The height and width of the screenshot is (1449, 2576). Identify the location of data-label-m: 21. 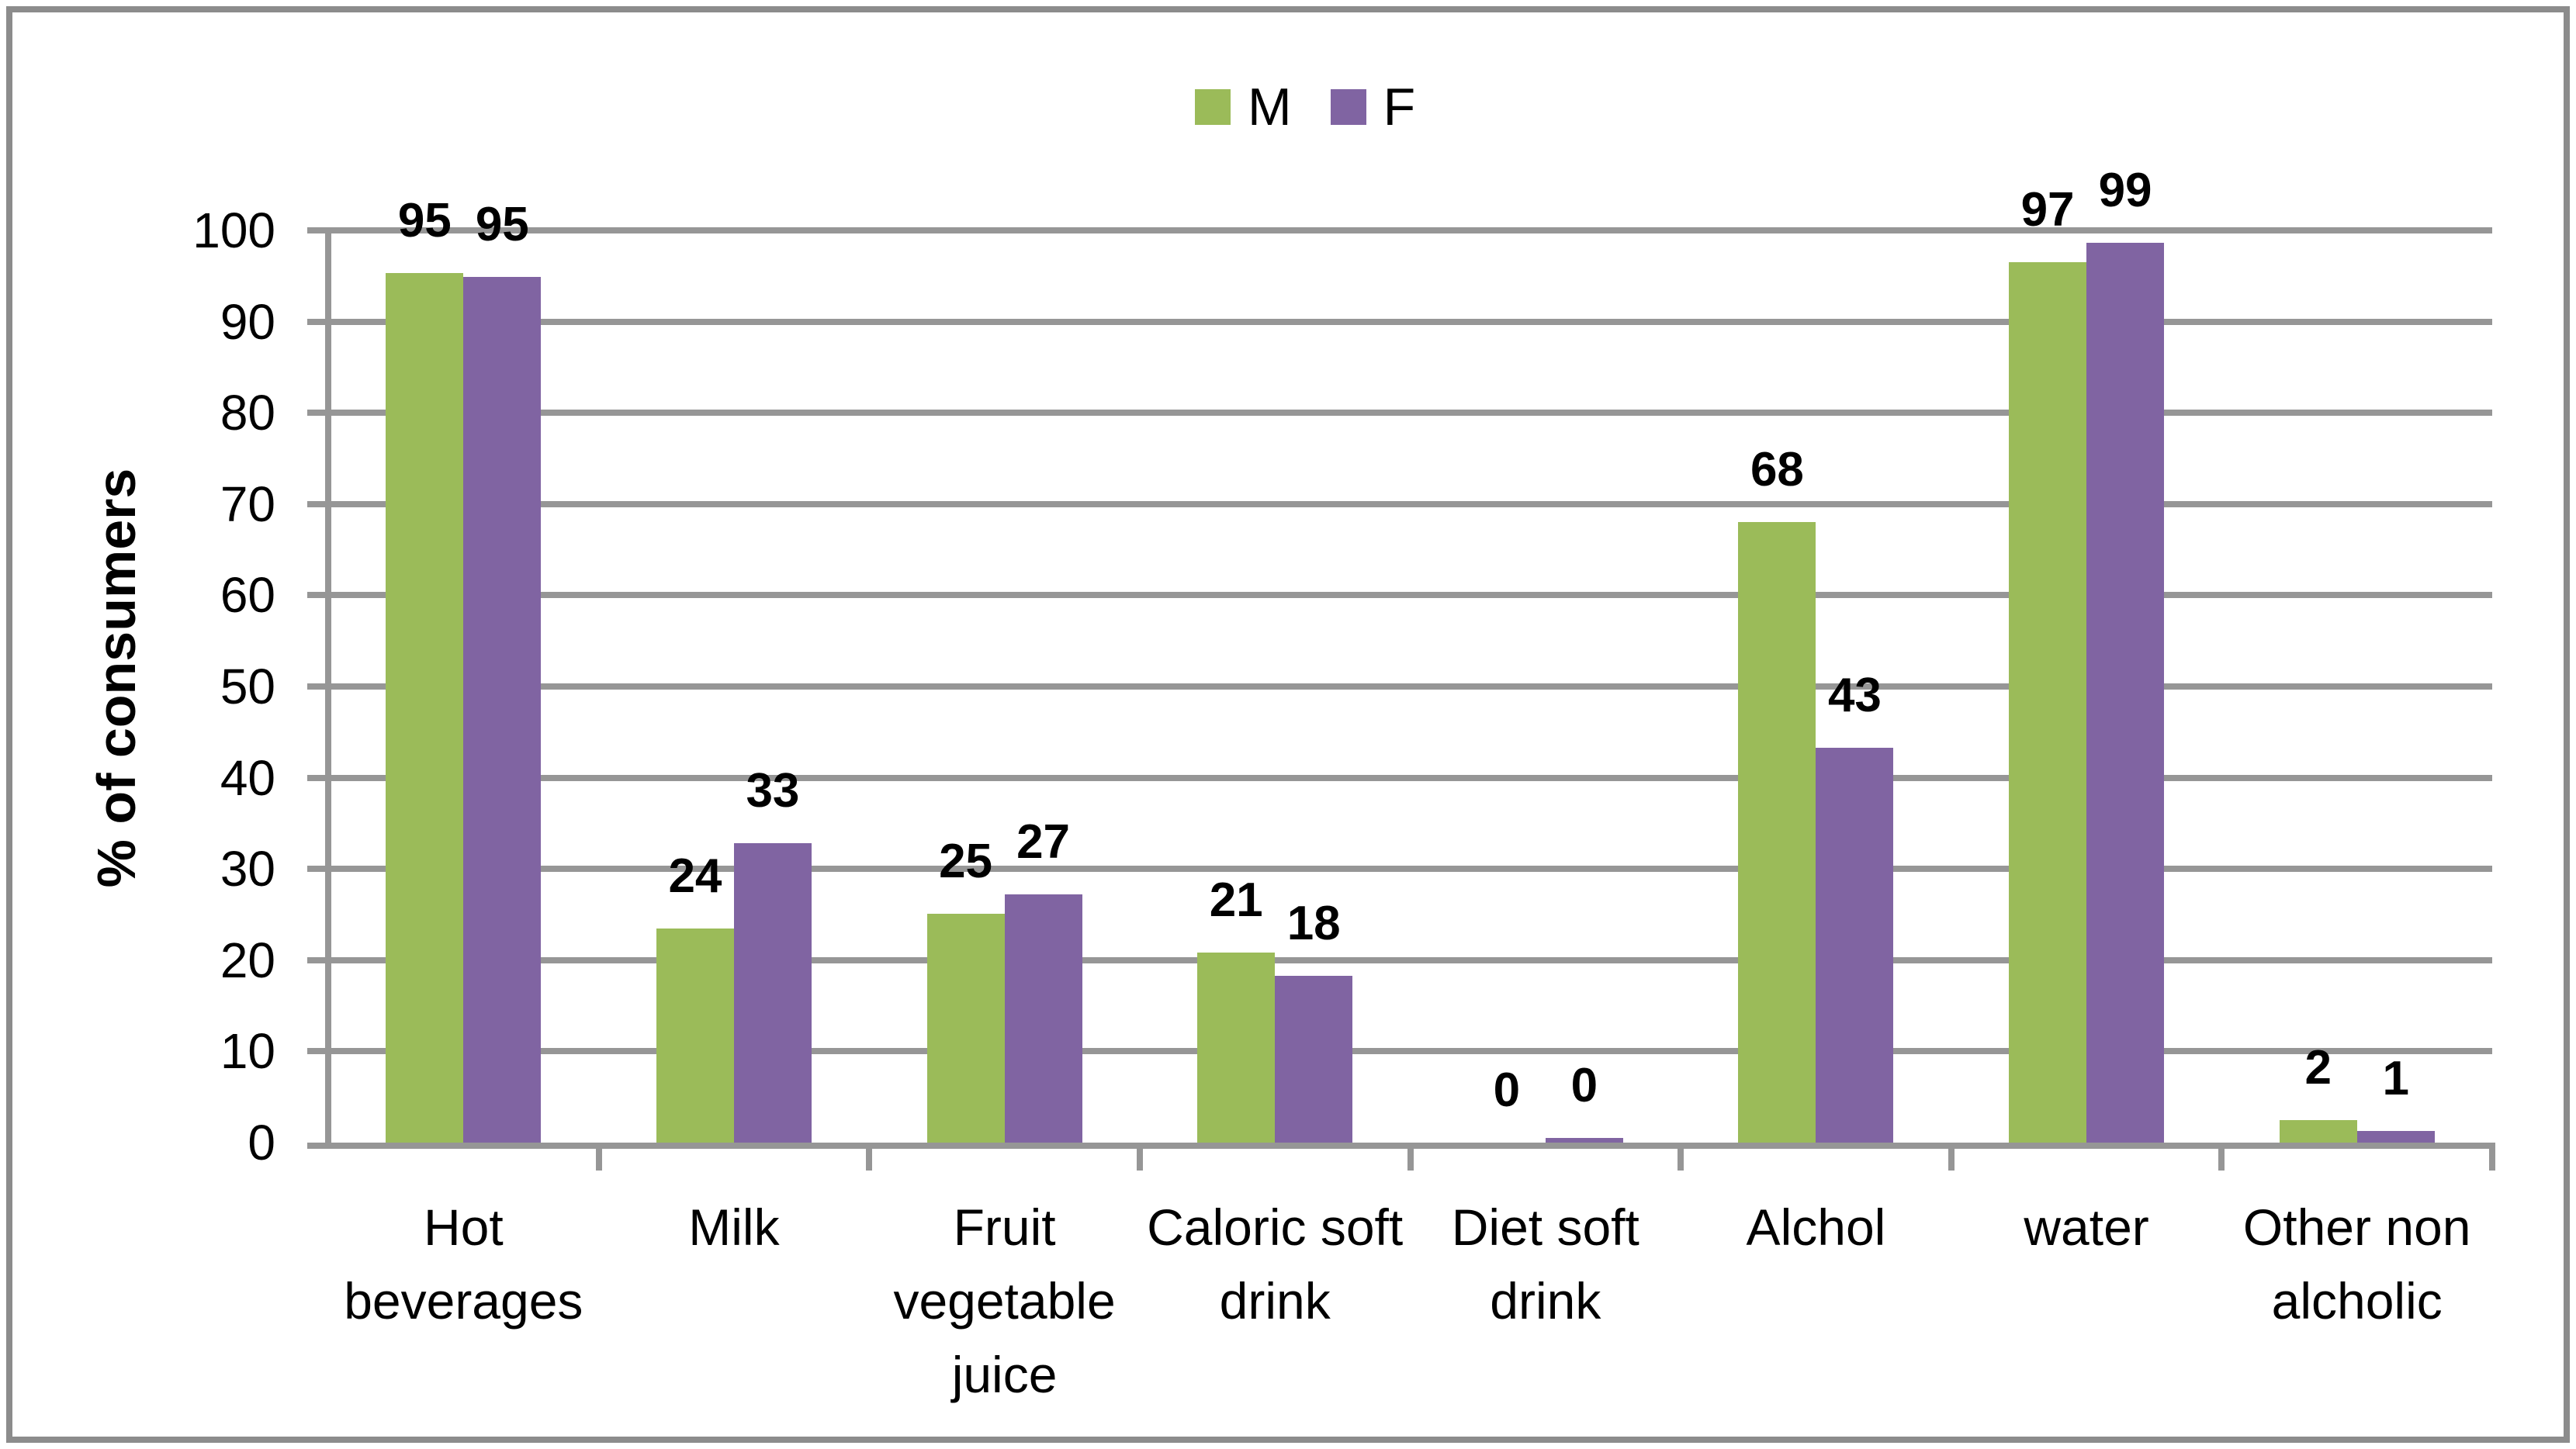
(1236, 900).